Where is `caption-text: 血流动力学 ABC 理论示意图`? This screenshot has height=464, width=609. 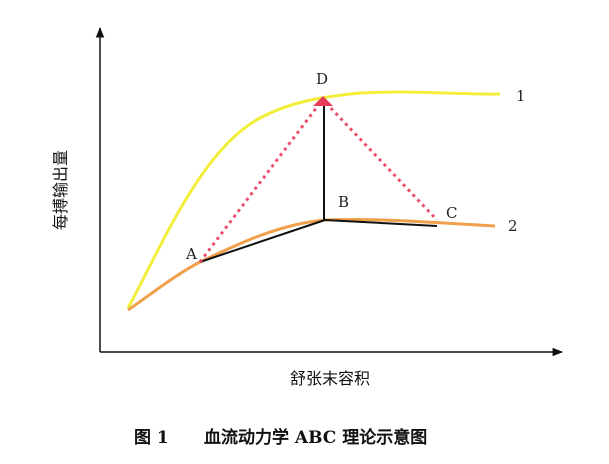
caption-text: 血流动力学 ABC 理论示意图 is located at coordinates (315, 437).